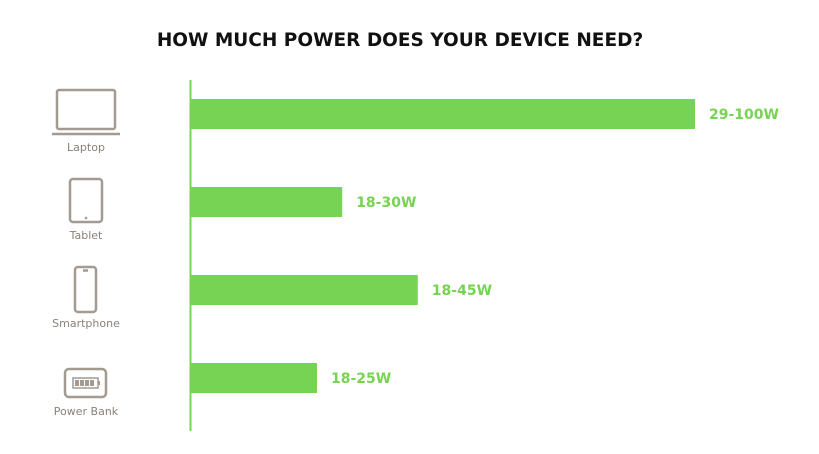  What do you see at coordinates (86, 147) in the screenshot?
I see `category-label: Laptop` at bounding box center [86, 147].